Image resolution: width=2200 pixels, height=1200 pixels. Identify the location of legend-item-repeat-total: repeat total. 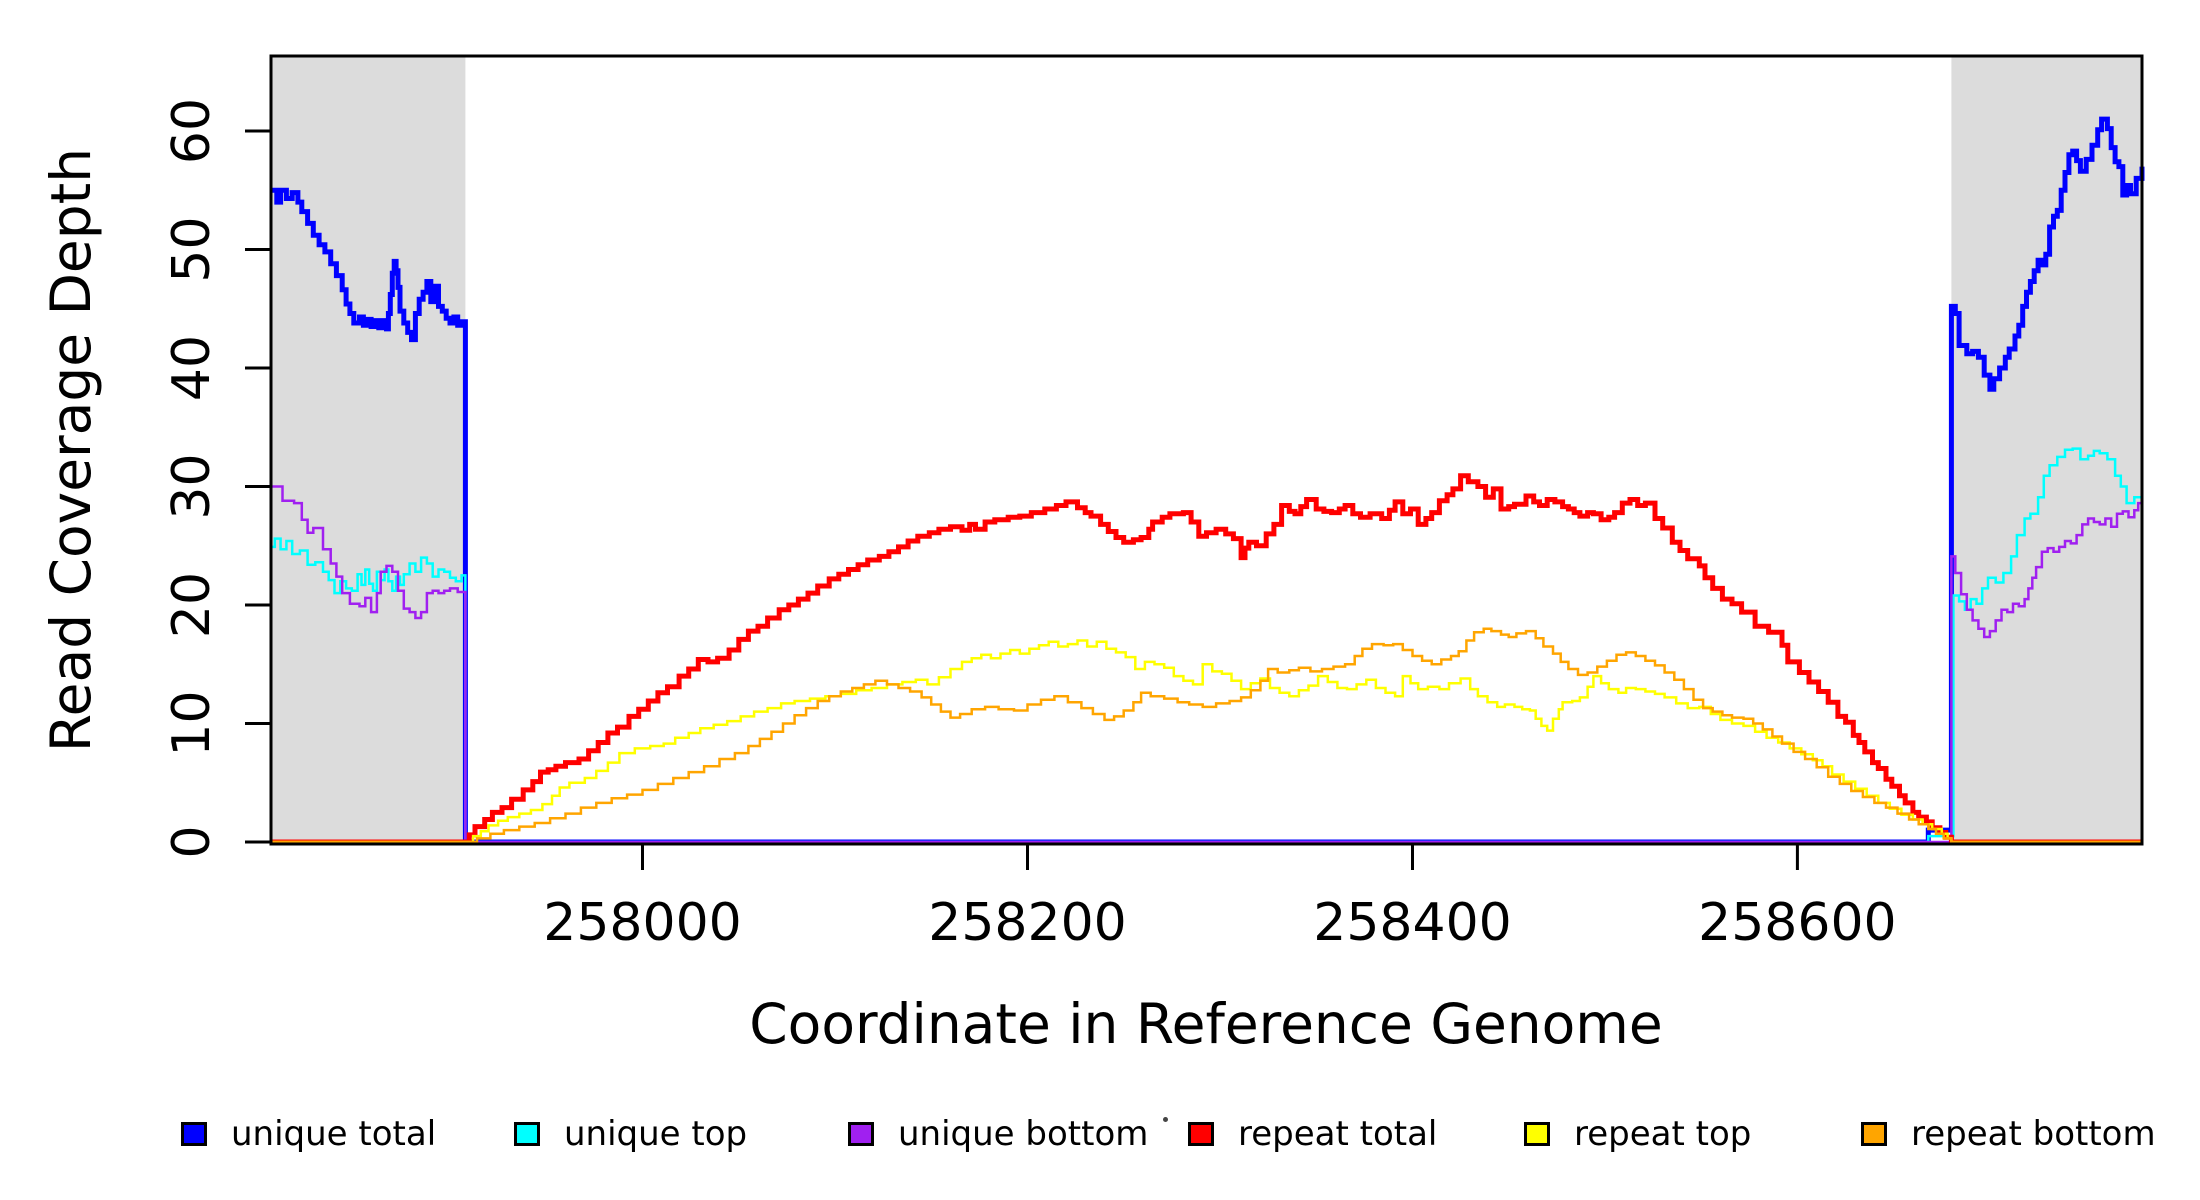
(1312, 1134).